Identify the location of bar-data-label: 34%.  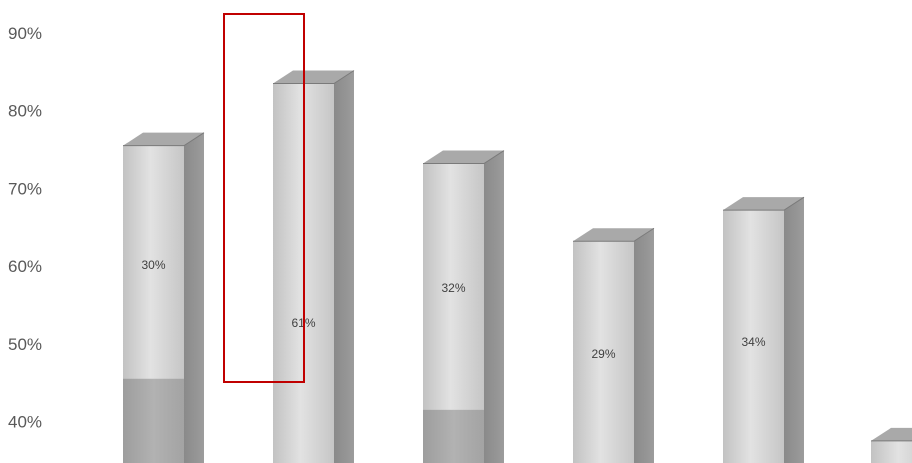
(753, 342).